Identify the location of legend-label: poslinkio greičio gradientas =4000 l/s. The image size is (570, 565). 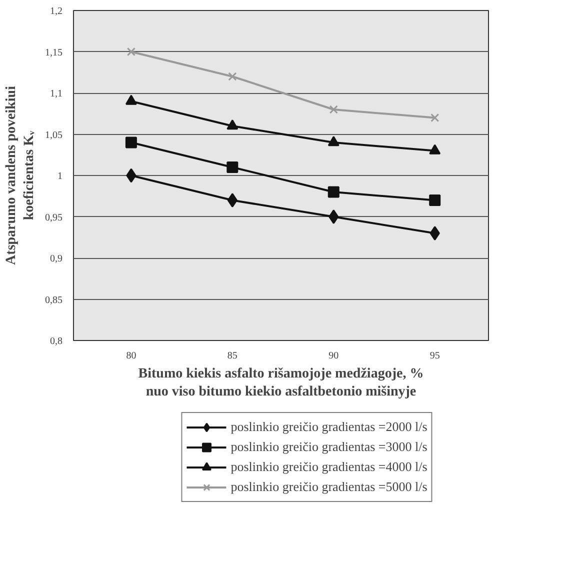
(329, 467).